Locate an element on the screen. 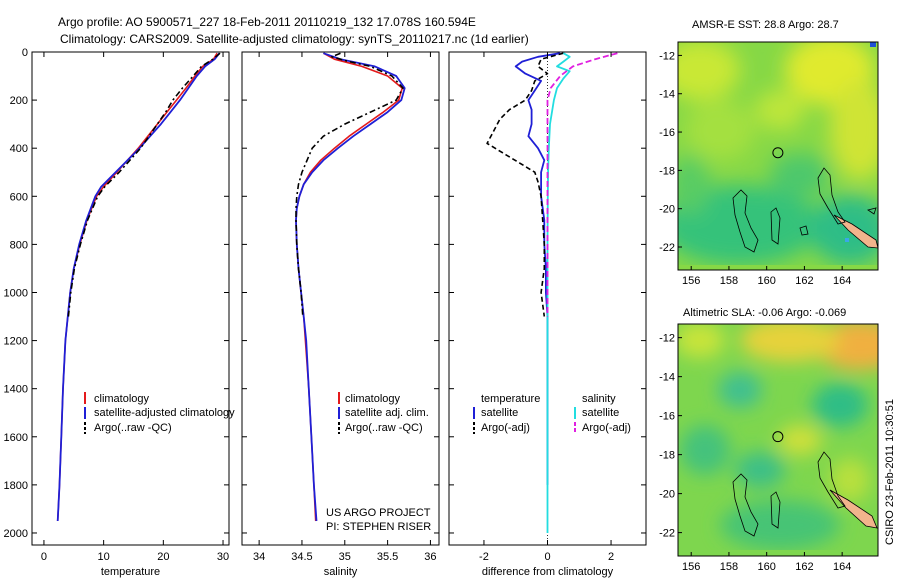 The height and width of the screenshot is (580, 900). series-salinity-argo-line is located at coordinates (582, 184).